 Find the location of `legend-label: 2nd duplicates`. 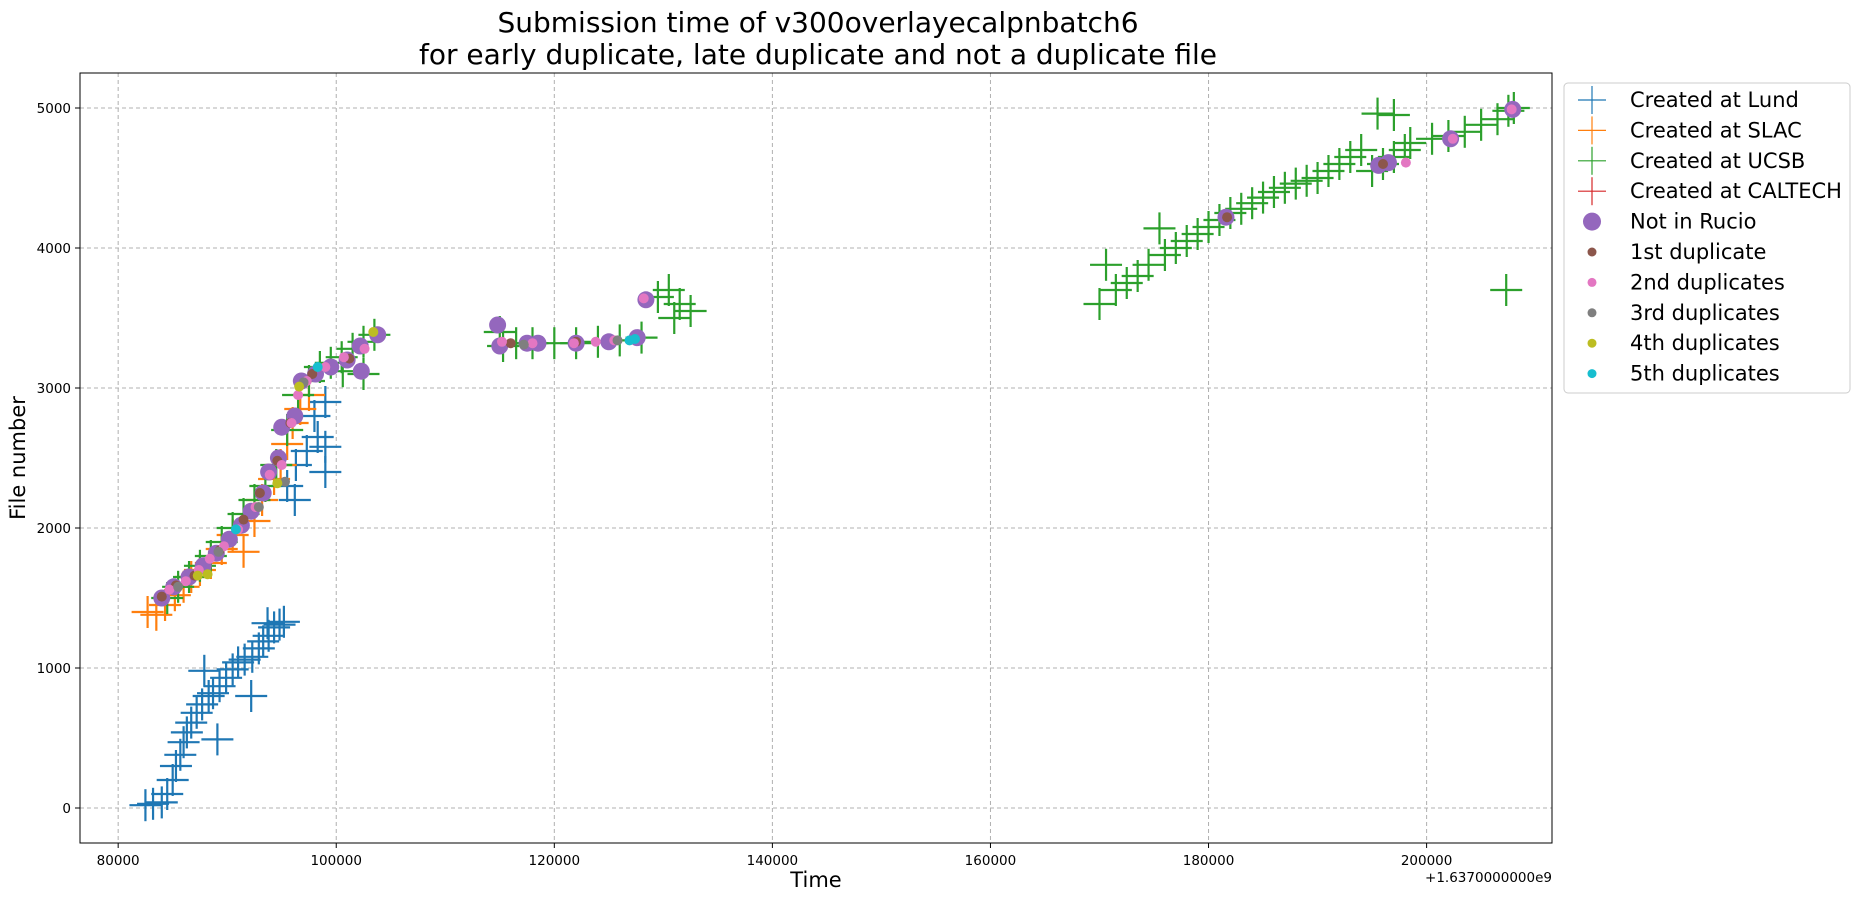

legend-label: 2nd duplicates is located at coordinates (1707, 282).